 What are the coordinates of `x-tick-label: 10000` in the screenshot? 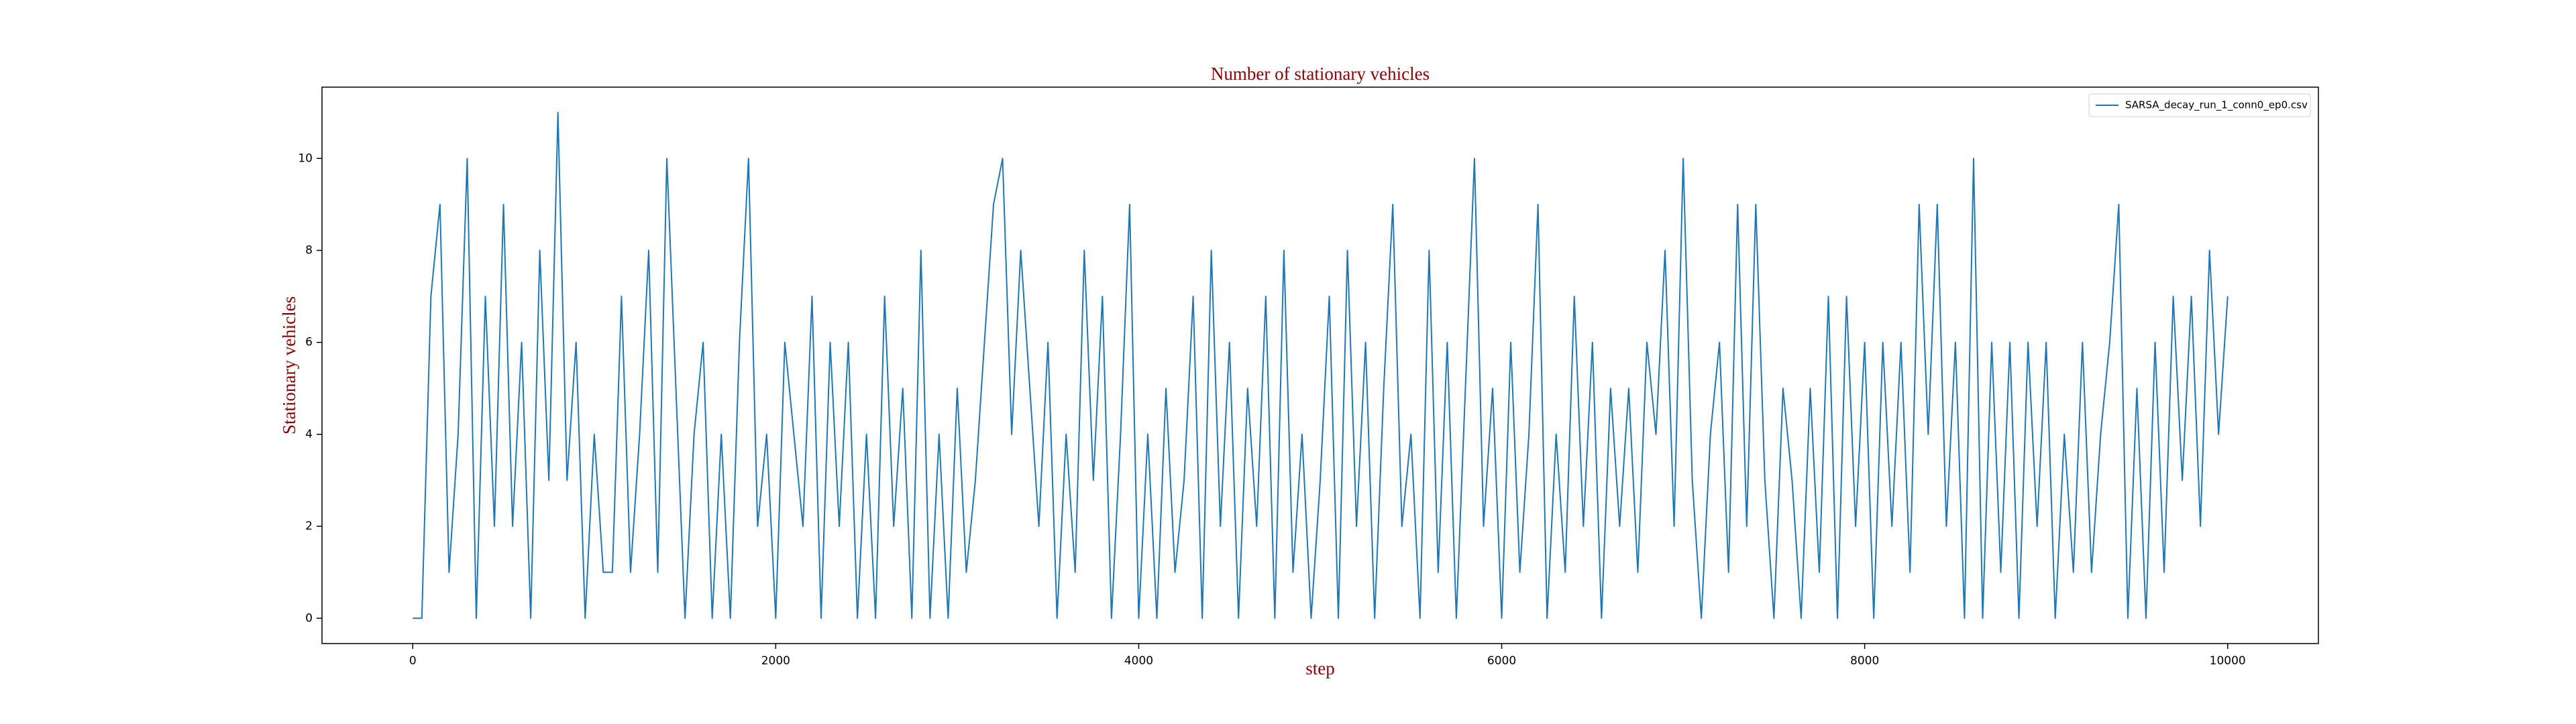 It's located at (2228, 661).